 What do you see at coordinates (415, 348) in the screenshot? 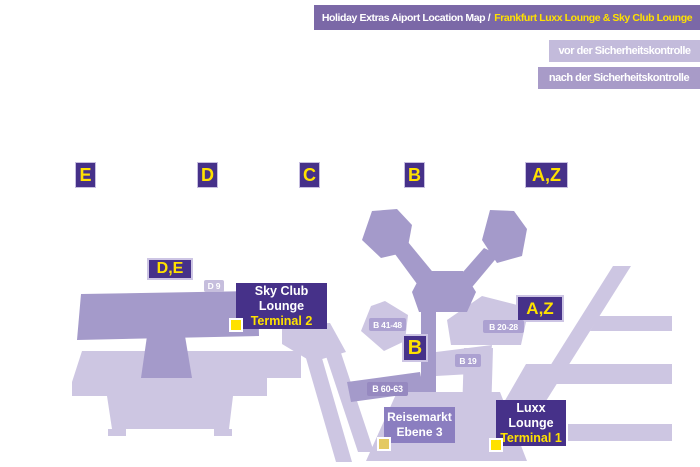
I see `pier-label-b: B` at bounding box center [415, 348].